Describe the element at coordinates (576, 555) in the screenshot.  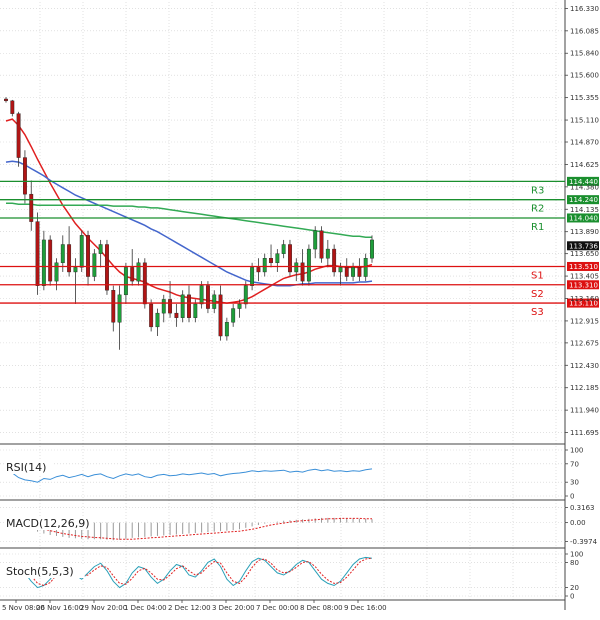
I see `indicator-tick-label-2-0: 100` at that location.